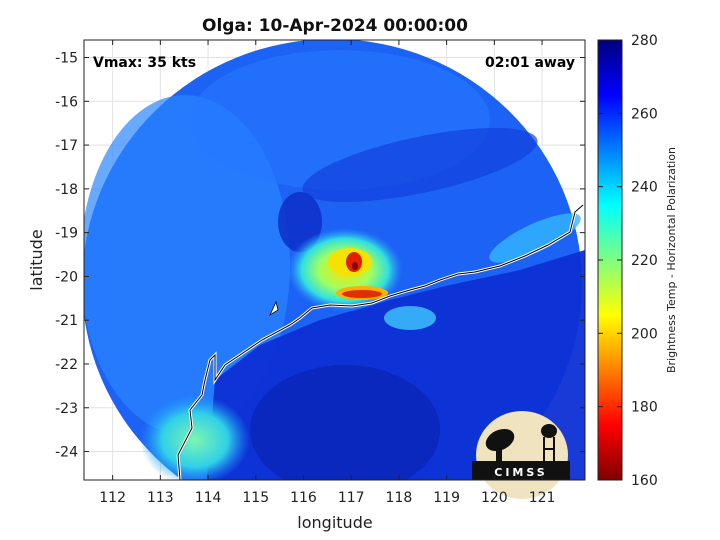 This screenshot has width=720, height=540. I want to click on colorbar-tick-label: 200, so click(644, 334).